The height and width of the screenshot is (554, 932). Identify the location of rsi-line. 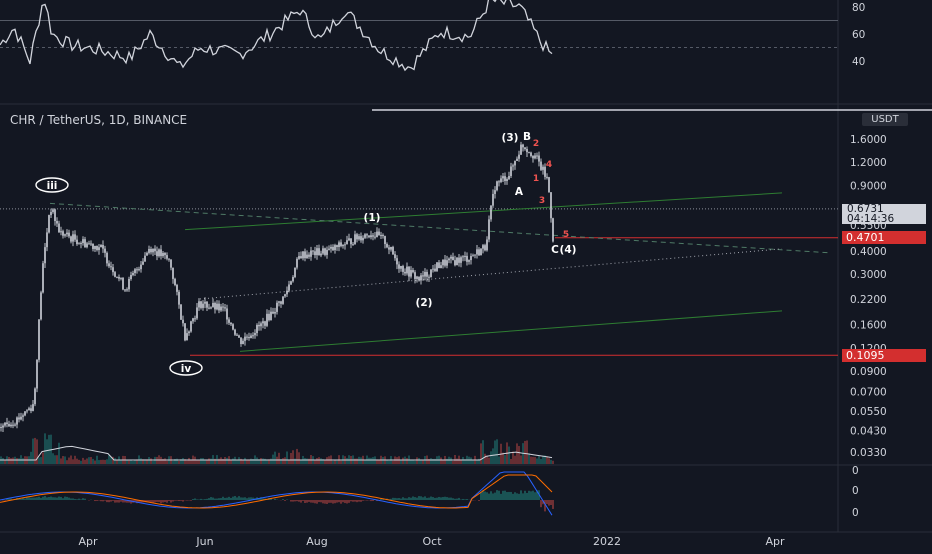
(276, 35).